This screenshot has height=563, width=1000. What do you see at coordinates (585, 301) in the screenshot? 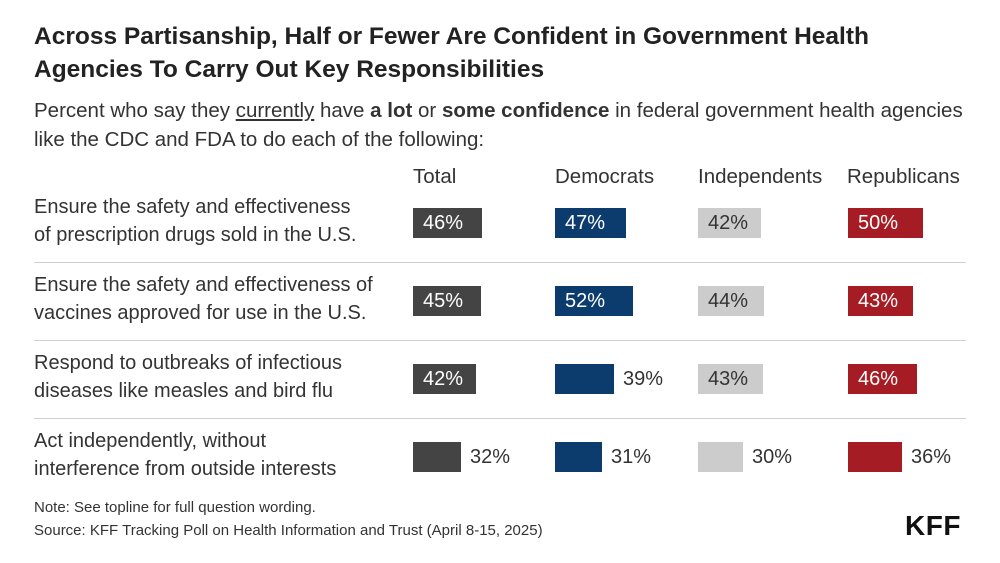
I see `data-label-democrats: 52%` at bounding box center [585, 301].